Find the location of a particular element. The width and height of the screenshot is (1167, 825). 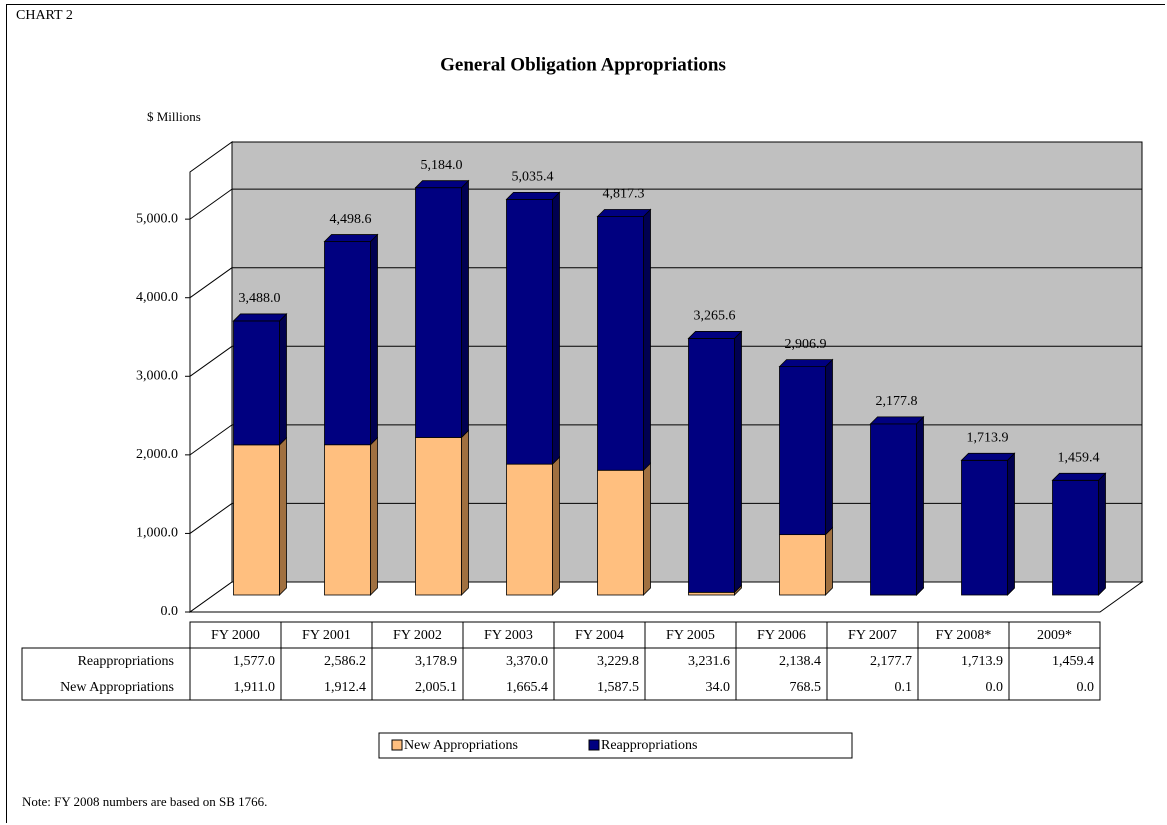

x-tick-label: FY 2007 is located at coordinates (872, 635).